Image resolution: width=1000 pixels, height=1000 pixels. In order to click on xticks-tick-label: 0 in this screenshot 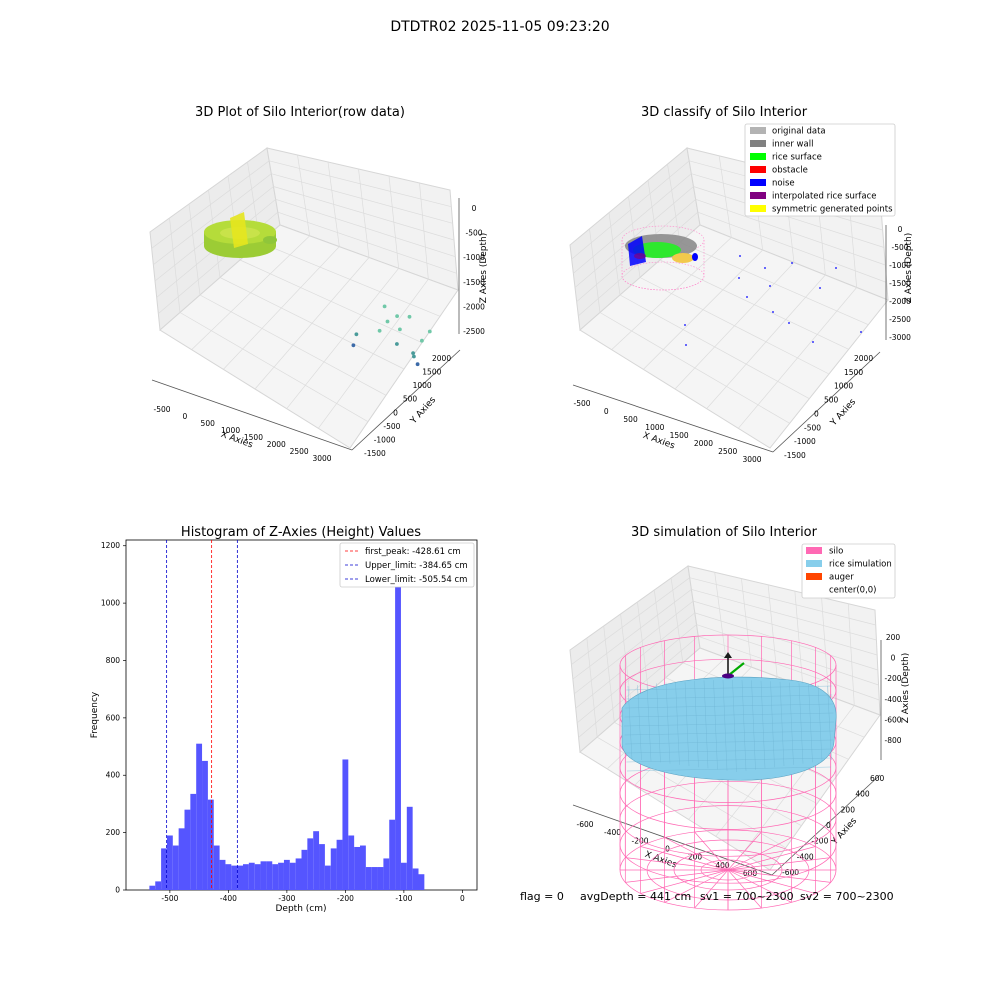, I will do `click(606, 411)`.